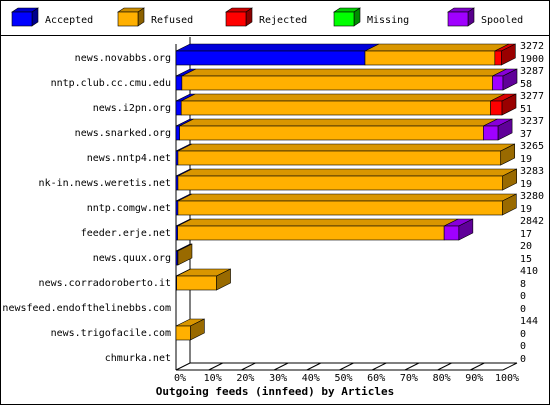 The width and height of the screenshot is (550, 405). I want to click on offered-label: 3280, so click(532, 196).